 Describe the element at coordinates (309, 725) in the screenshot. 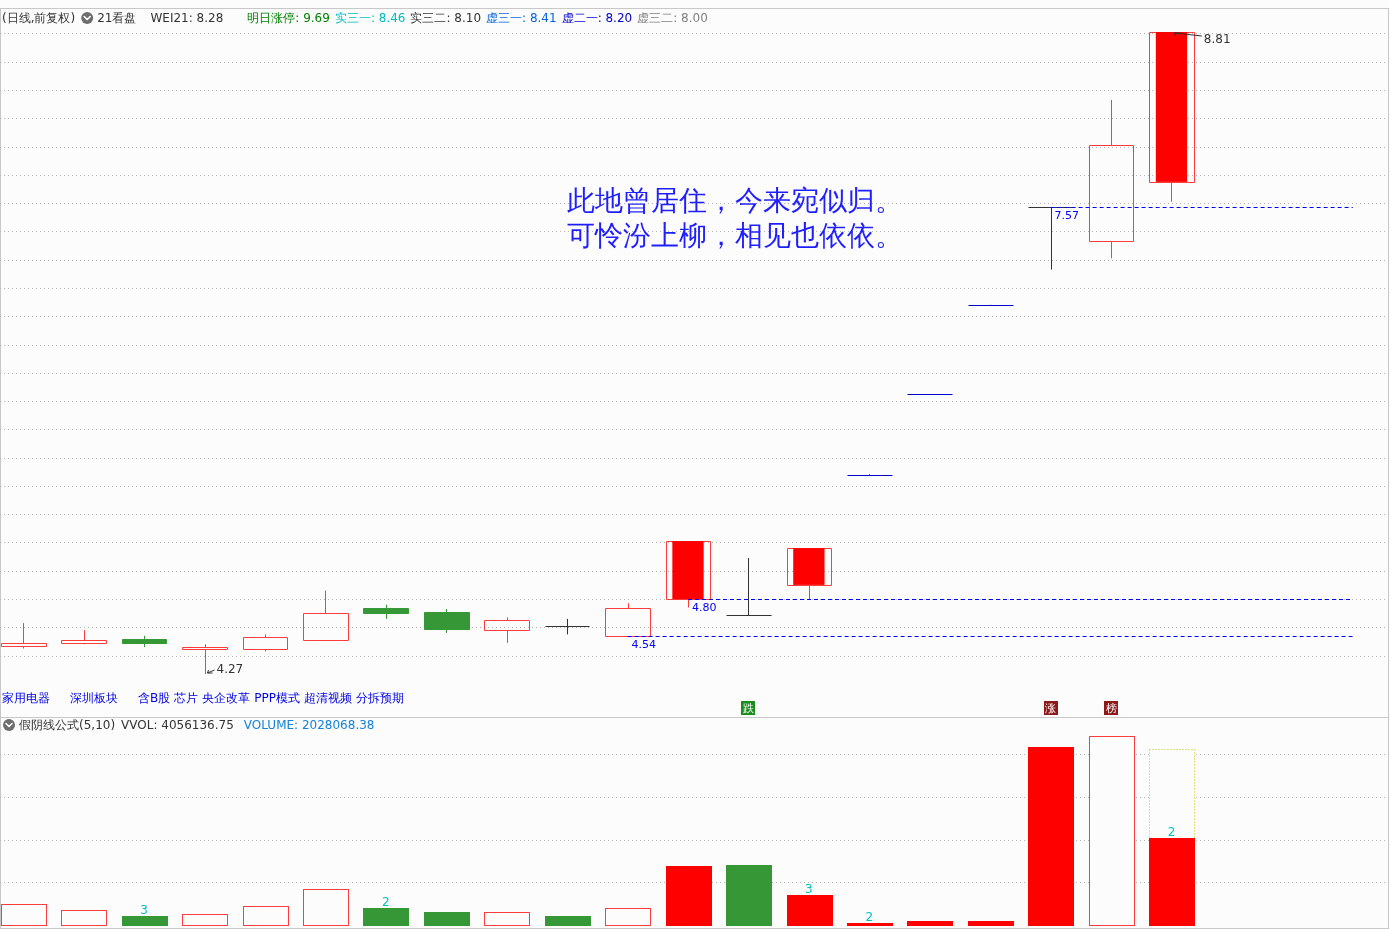

I see `text: VOLUME: 2028068.38` at that location.